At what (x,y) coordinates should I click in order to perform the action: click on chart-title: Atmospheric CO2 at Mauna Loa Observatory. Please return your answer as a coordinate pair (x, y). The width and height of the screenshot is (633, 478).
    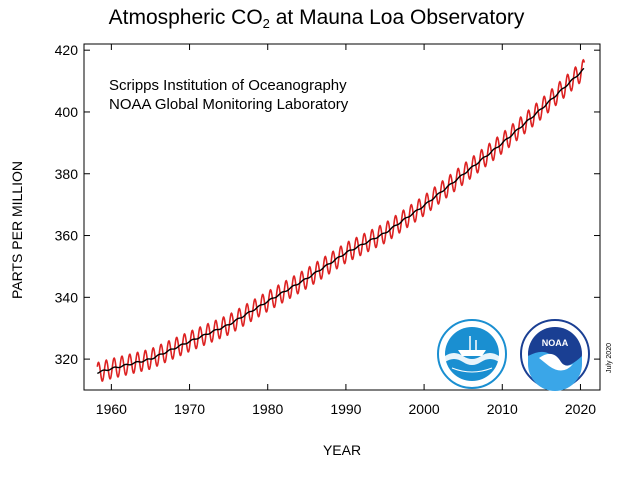
    Looking at the image, I should click on (316, 18).